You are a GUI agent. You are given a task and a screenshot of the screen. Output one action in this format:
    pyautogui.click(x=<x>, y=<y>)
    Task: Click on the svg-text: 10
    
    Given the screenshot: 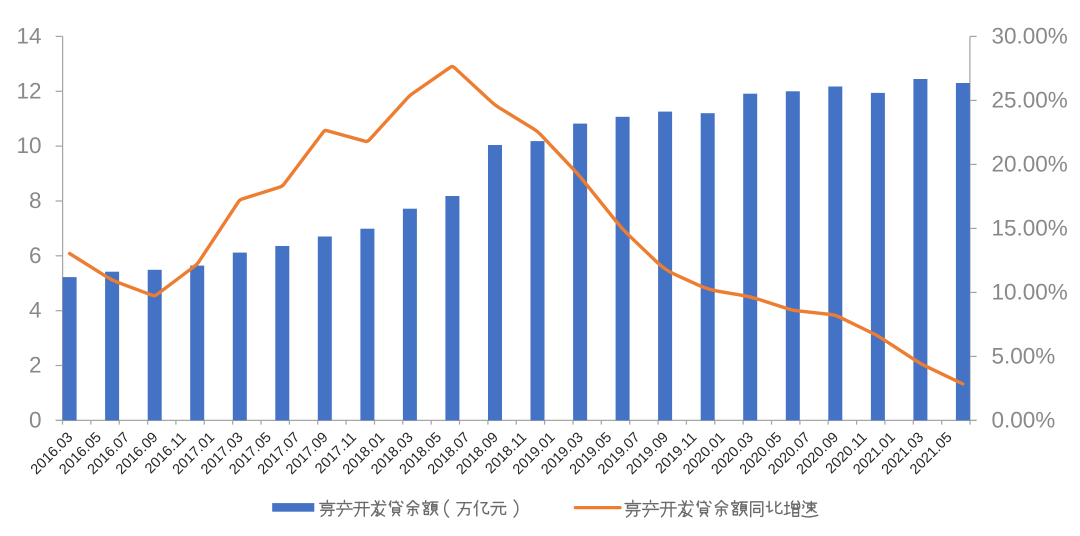 What is the action you would take?
    pyautogui.click(x=28, y=145)
    